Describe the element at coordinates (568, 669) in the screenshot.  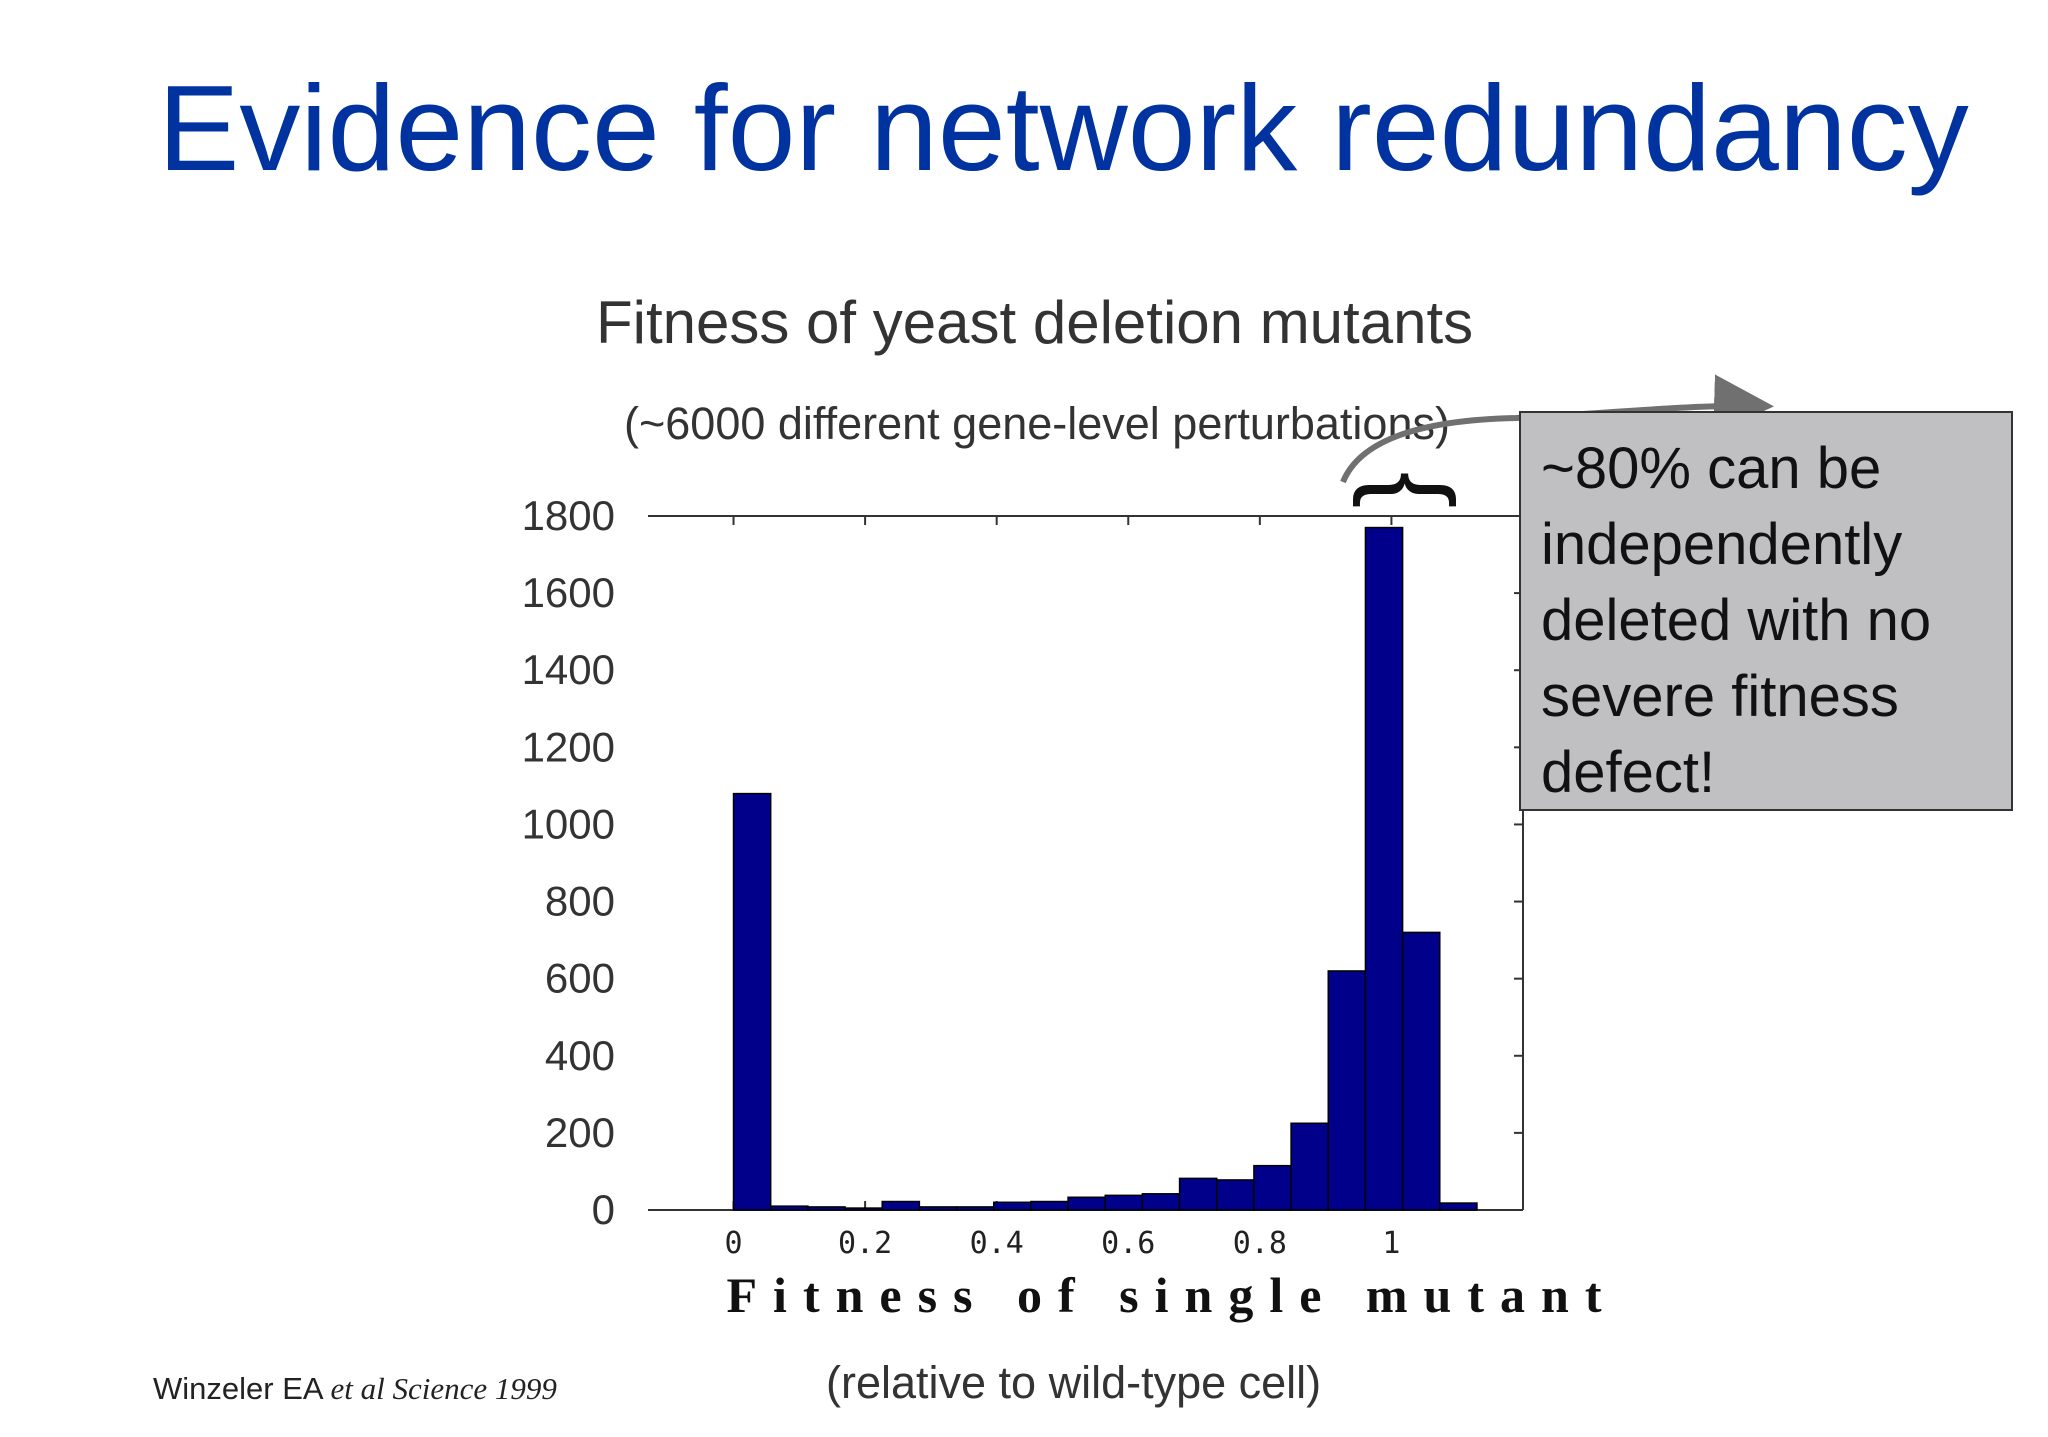
I see `y-tick-label: 1400` at that location.